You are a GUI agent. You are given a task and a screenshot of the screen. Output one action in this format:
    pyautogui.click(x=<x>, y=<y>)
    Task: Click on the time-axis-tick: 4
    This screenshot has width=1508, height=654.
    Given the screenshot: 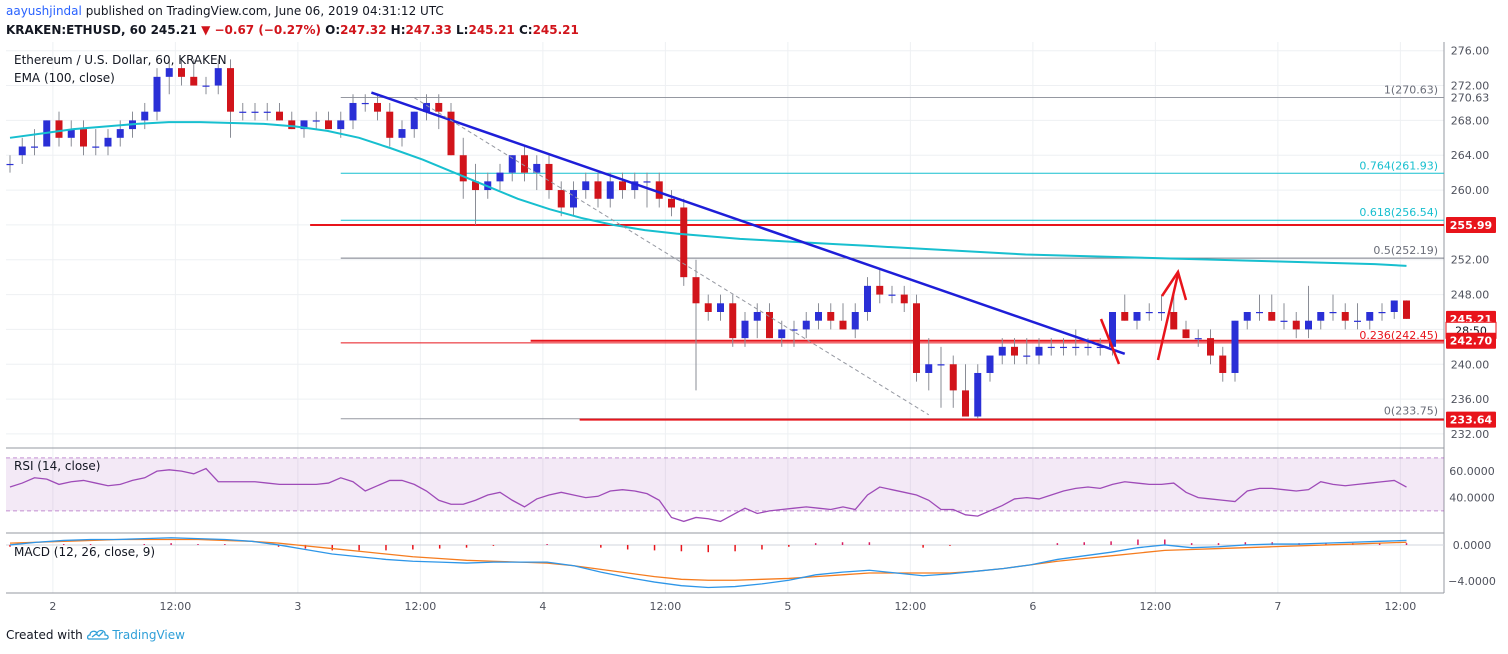 What is the action you would take?
    pyautogui.click(x=542, y=606)
    